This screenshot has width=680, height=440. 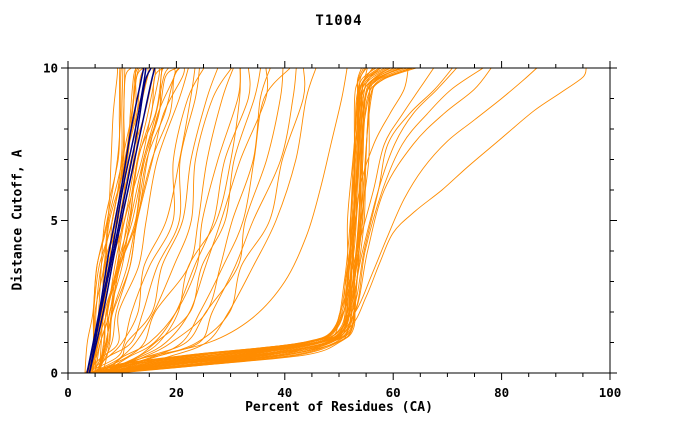 What do you see at coordinates (610, 392) in the screenshot?
I see `svg-text: 100` at bounding box center [610, 392].